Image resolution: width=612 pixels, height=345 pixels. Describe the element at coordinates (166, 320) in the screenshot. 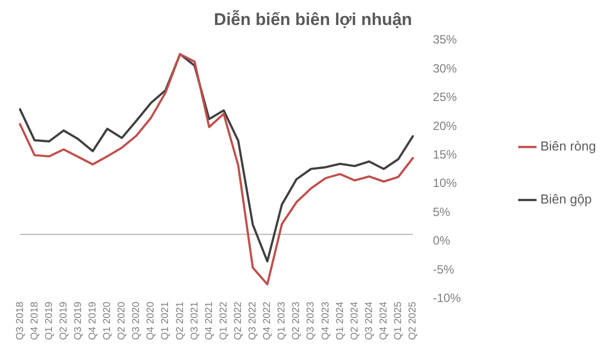

I see `x-tick-label: Q1 2021` at that location.